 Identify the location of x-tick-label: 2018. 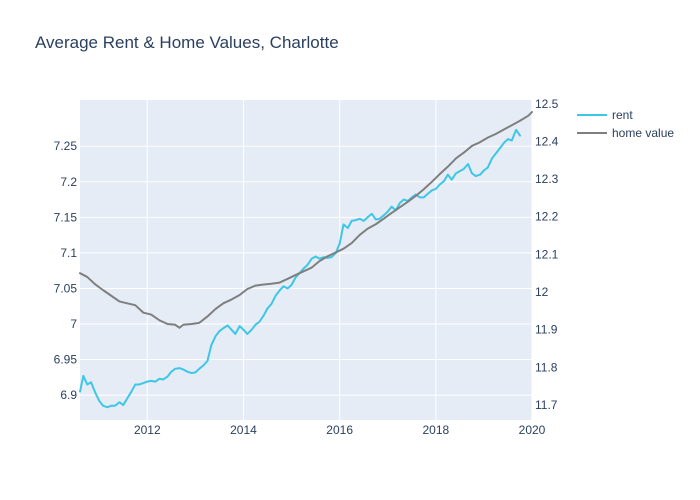
(435, 430).